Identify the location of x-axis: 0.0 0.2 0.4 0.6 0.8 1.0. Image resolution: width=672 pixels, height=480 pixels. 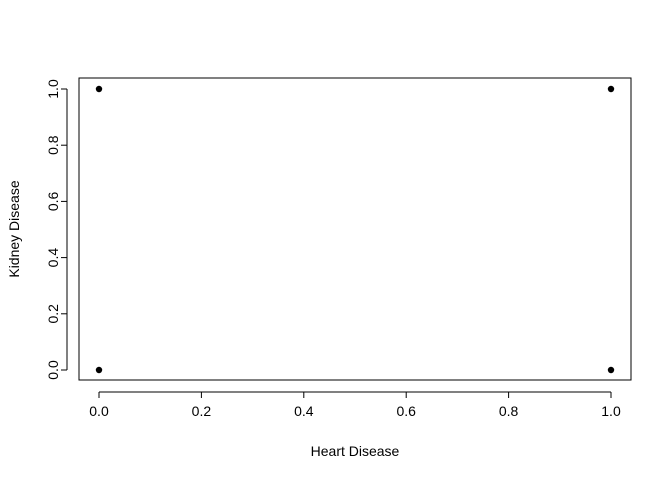
(355, 405).